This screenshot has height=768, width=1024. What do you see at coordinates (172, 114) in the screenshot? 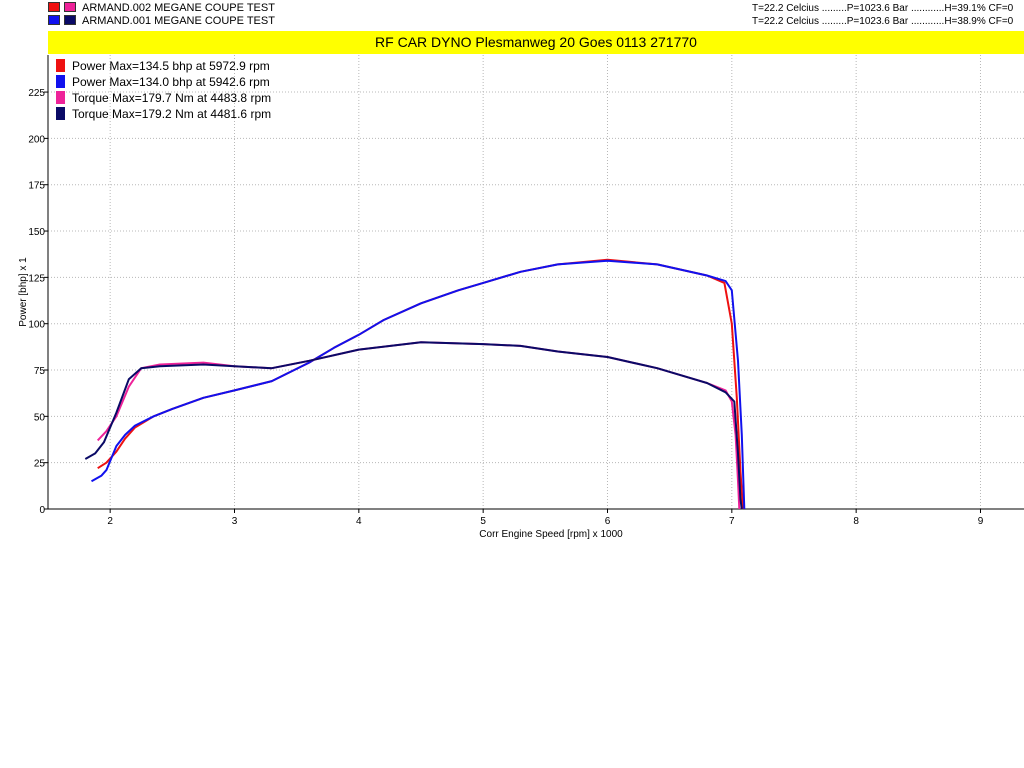
I see `legend-label: Torque Max=179.2 Nm at 4481.6 rpm` at bounding box center [172, 114].